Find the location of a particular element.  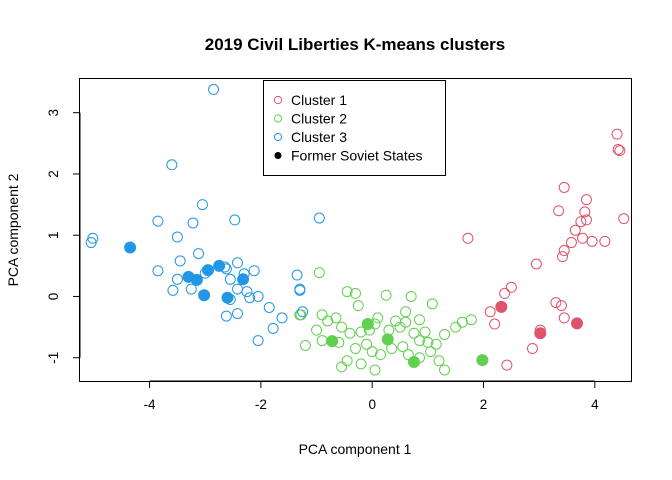

y-tick-label: -1 is located at coordinates (53, 358).